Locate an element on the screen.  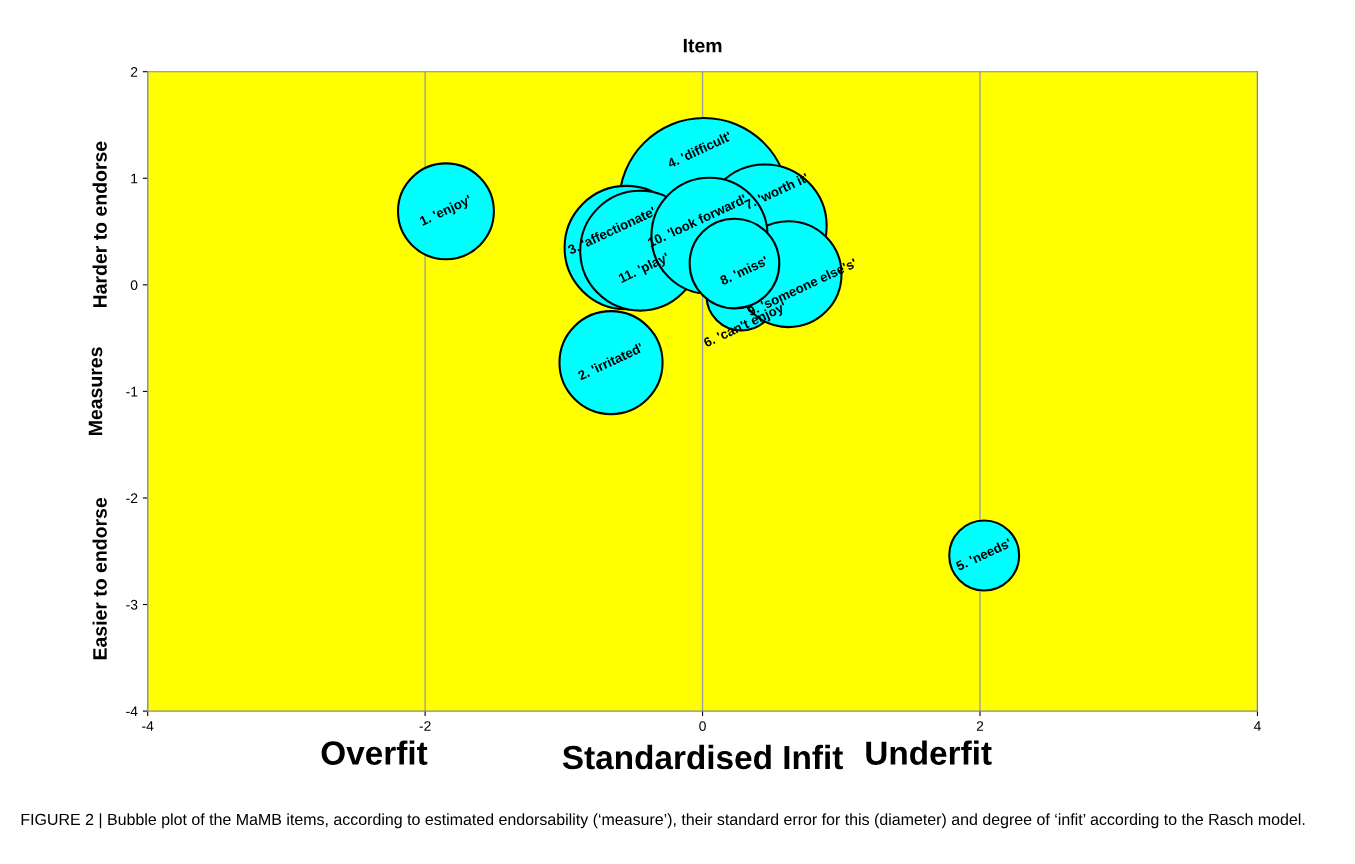
x-tick-label: 2 is located at coordinates (980, 726).